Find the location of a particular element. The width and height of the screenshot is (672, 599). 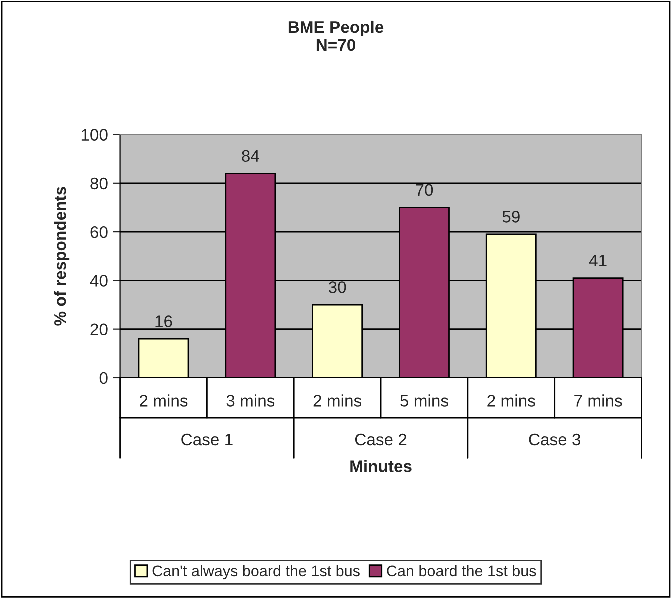

y-tick-label: 100 is located at coordinates (95, 135).